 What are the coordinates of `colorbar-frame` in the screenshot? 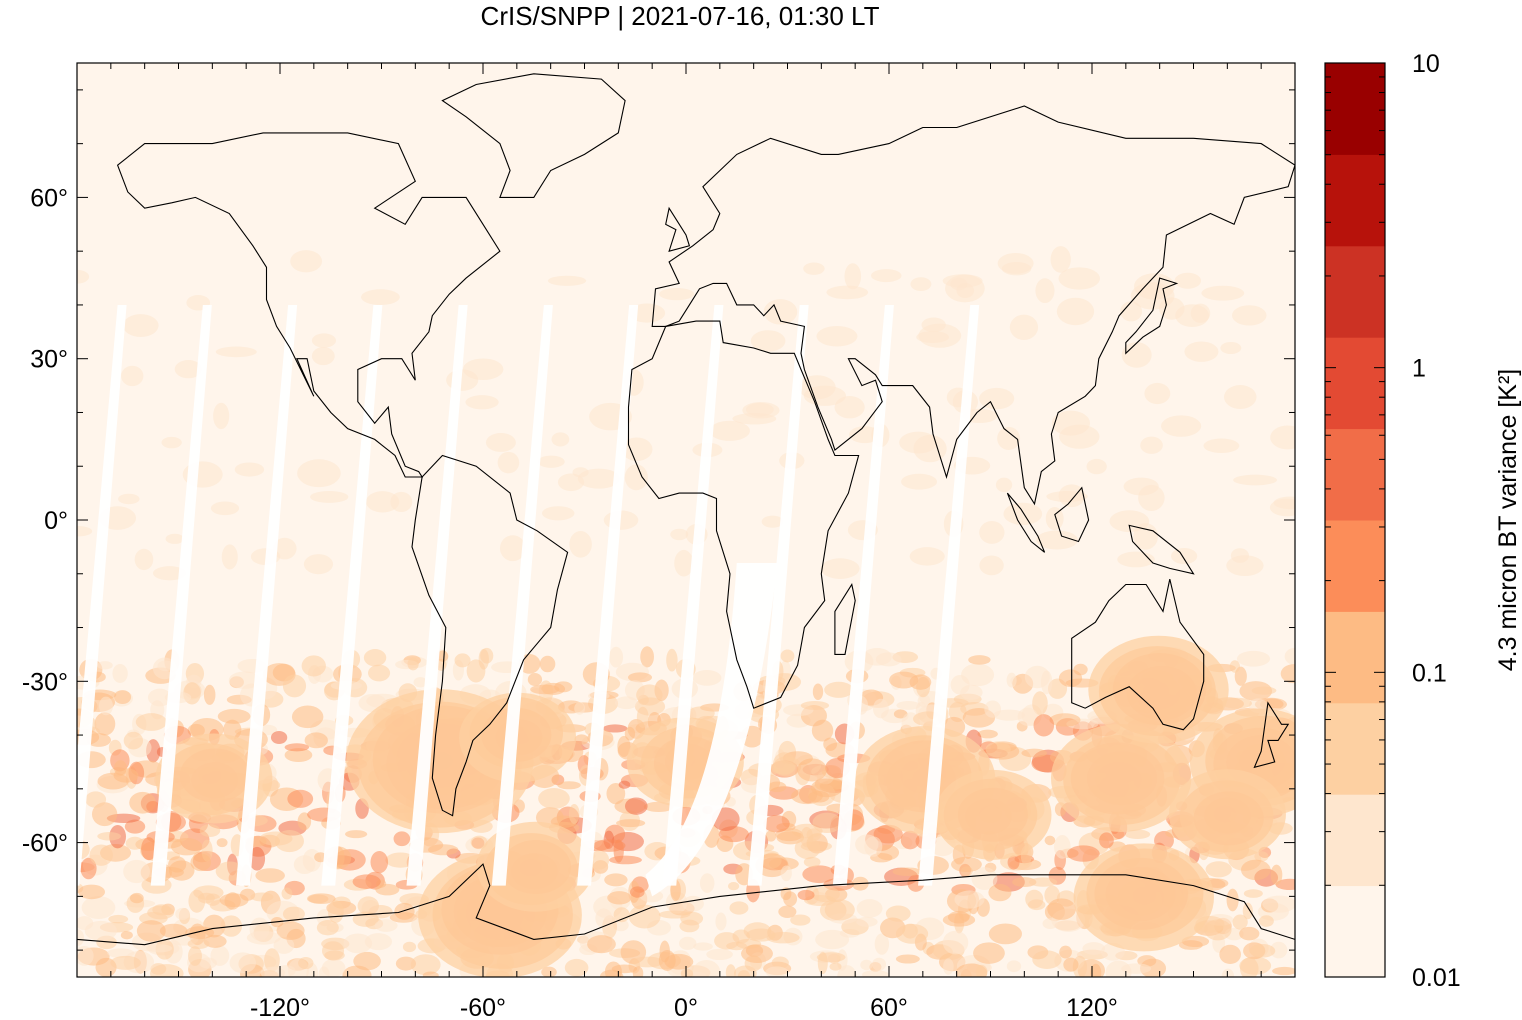 It's located at (1355, 520).